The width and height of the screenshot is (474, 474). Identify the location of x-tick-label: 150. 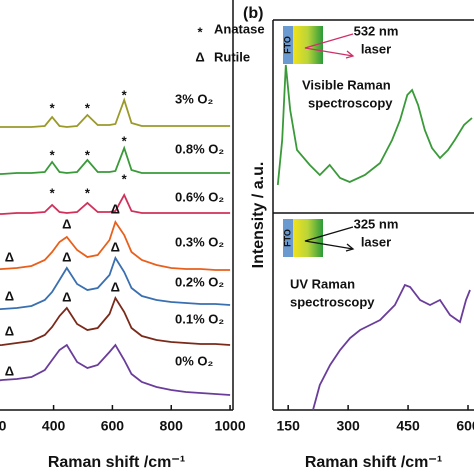
(289, 426).